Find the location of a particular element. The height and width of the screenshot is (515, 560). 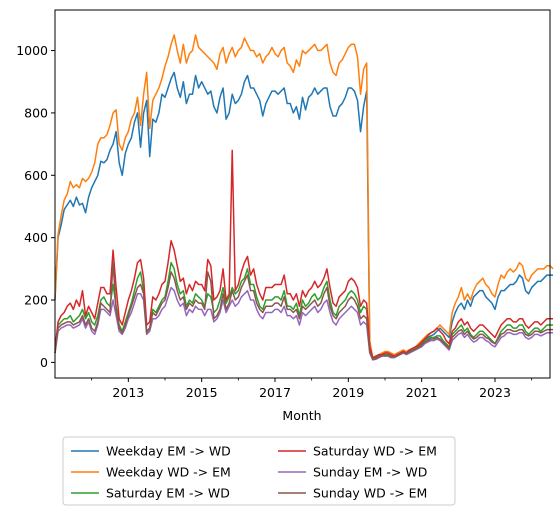

x-tick-label: 2023 is located at coordinates (495, 392).